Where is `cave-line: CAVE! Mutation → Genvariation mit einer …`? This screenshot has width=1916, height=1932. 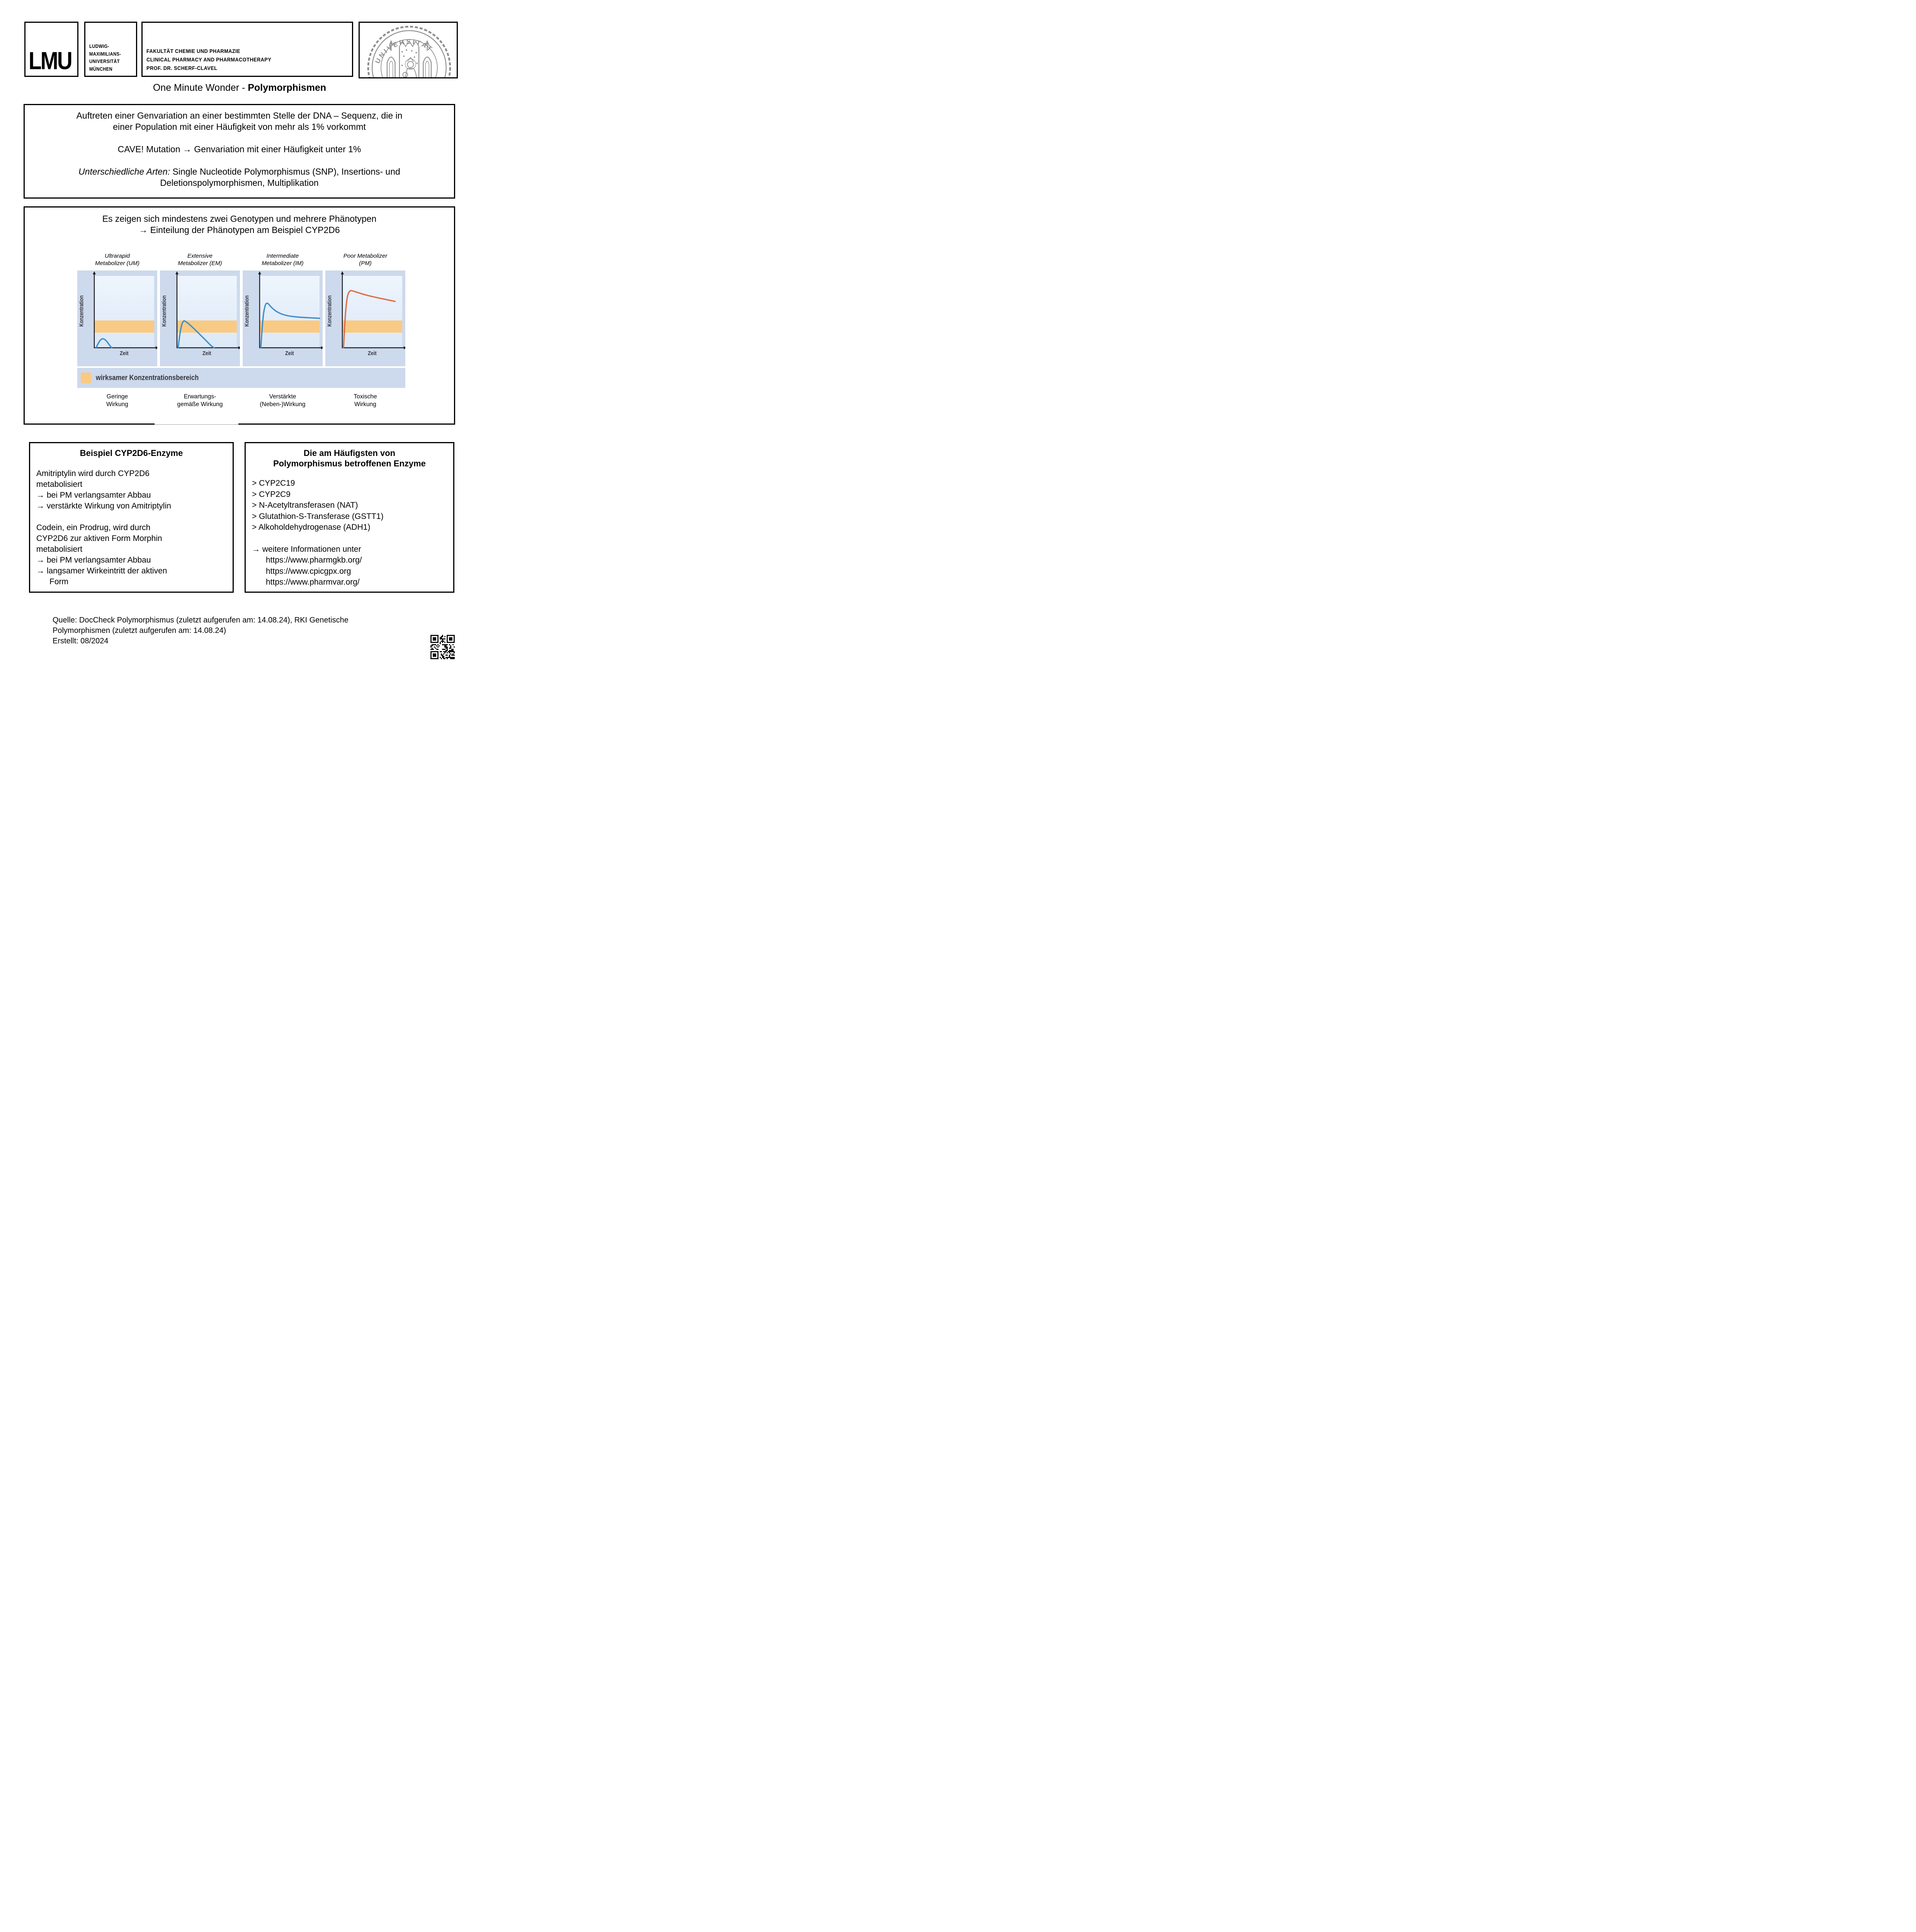
cave-line: CAVE! Mutation → Genvariation mit einer … is located at coordinates (239, 149).